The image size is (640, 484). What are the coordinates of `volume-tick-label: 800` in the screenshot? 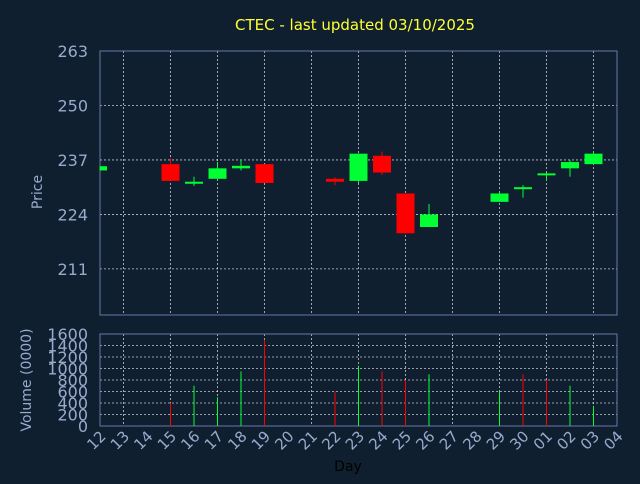 It's located at (72, 380).